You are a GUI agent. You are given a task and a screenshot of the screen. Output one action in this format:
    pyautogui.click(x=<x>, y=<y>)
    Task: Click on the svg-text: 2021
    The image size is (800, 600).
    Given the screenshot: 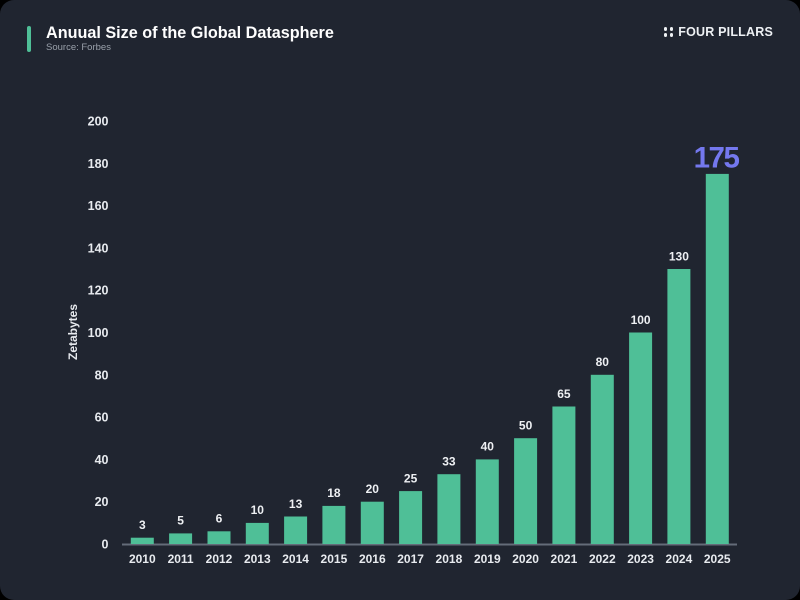 What is the action you would take?
    pyautogui.click(x=564, y=559)
    